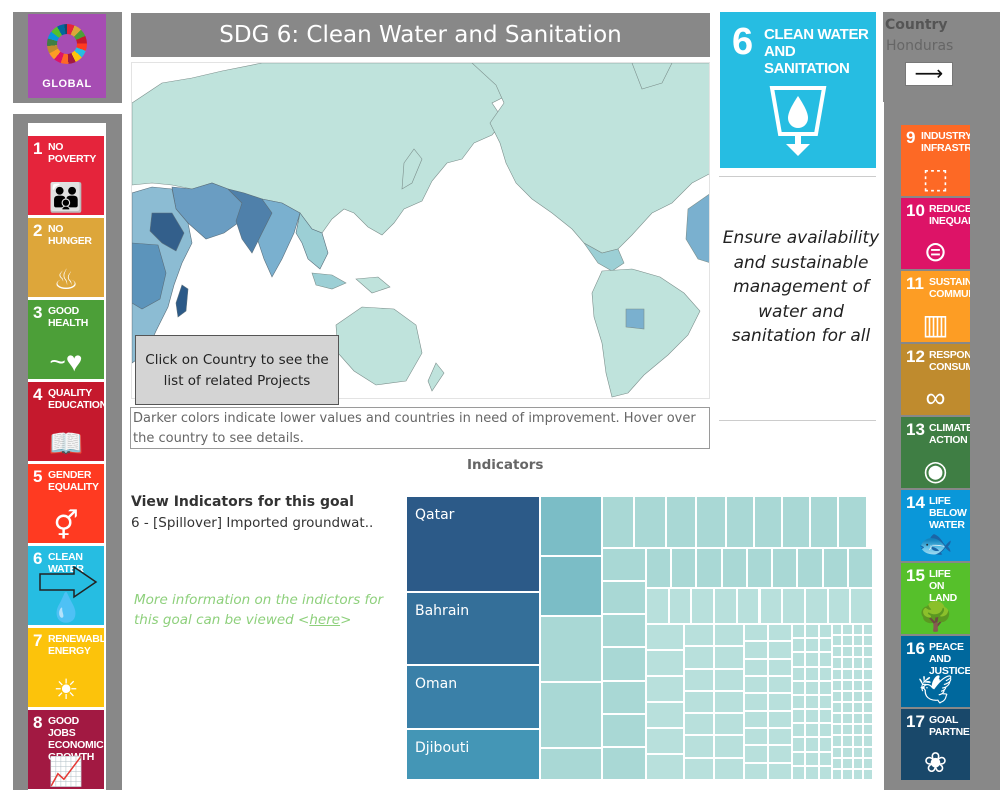 The width and height of the screenshot is (1000, 800). What do you see at coordinates (66, 339) in the screenshot?
I see `goal-tile-3: 3 Good Health ~♥` at bounding box center [66, 339].